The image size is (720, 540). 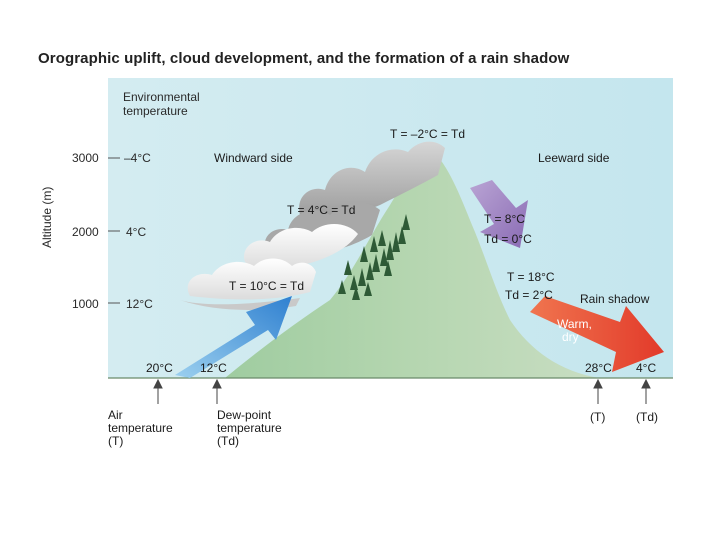 What do you see at coordinates (374, 257) in the screenshot?
I see `forest` at bounding box center [374, 257].